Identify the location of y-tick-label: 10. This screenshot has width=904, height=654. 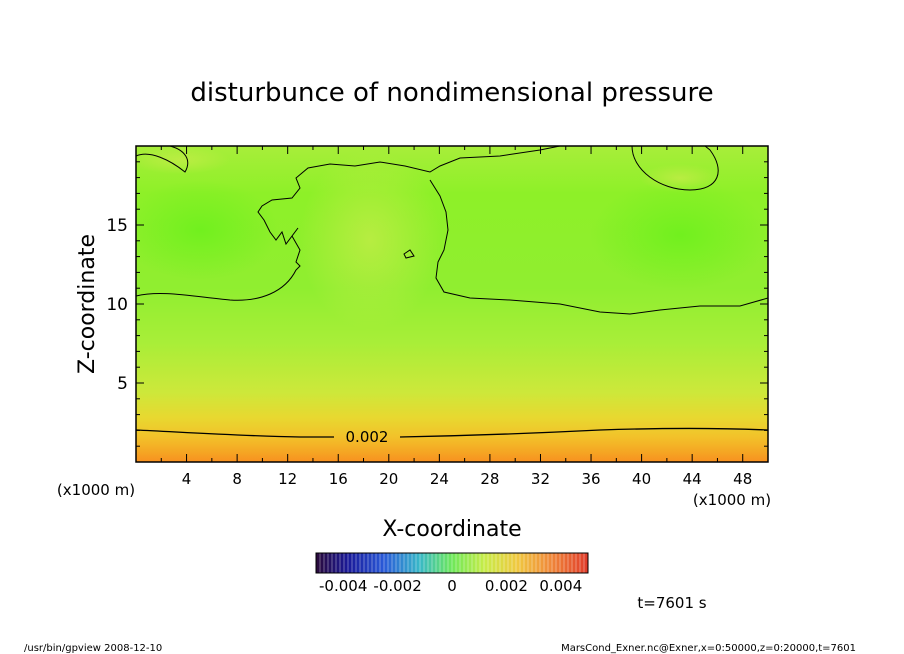
(117, 305).